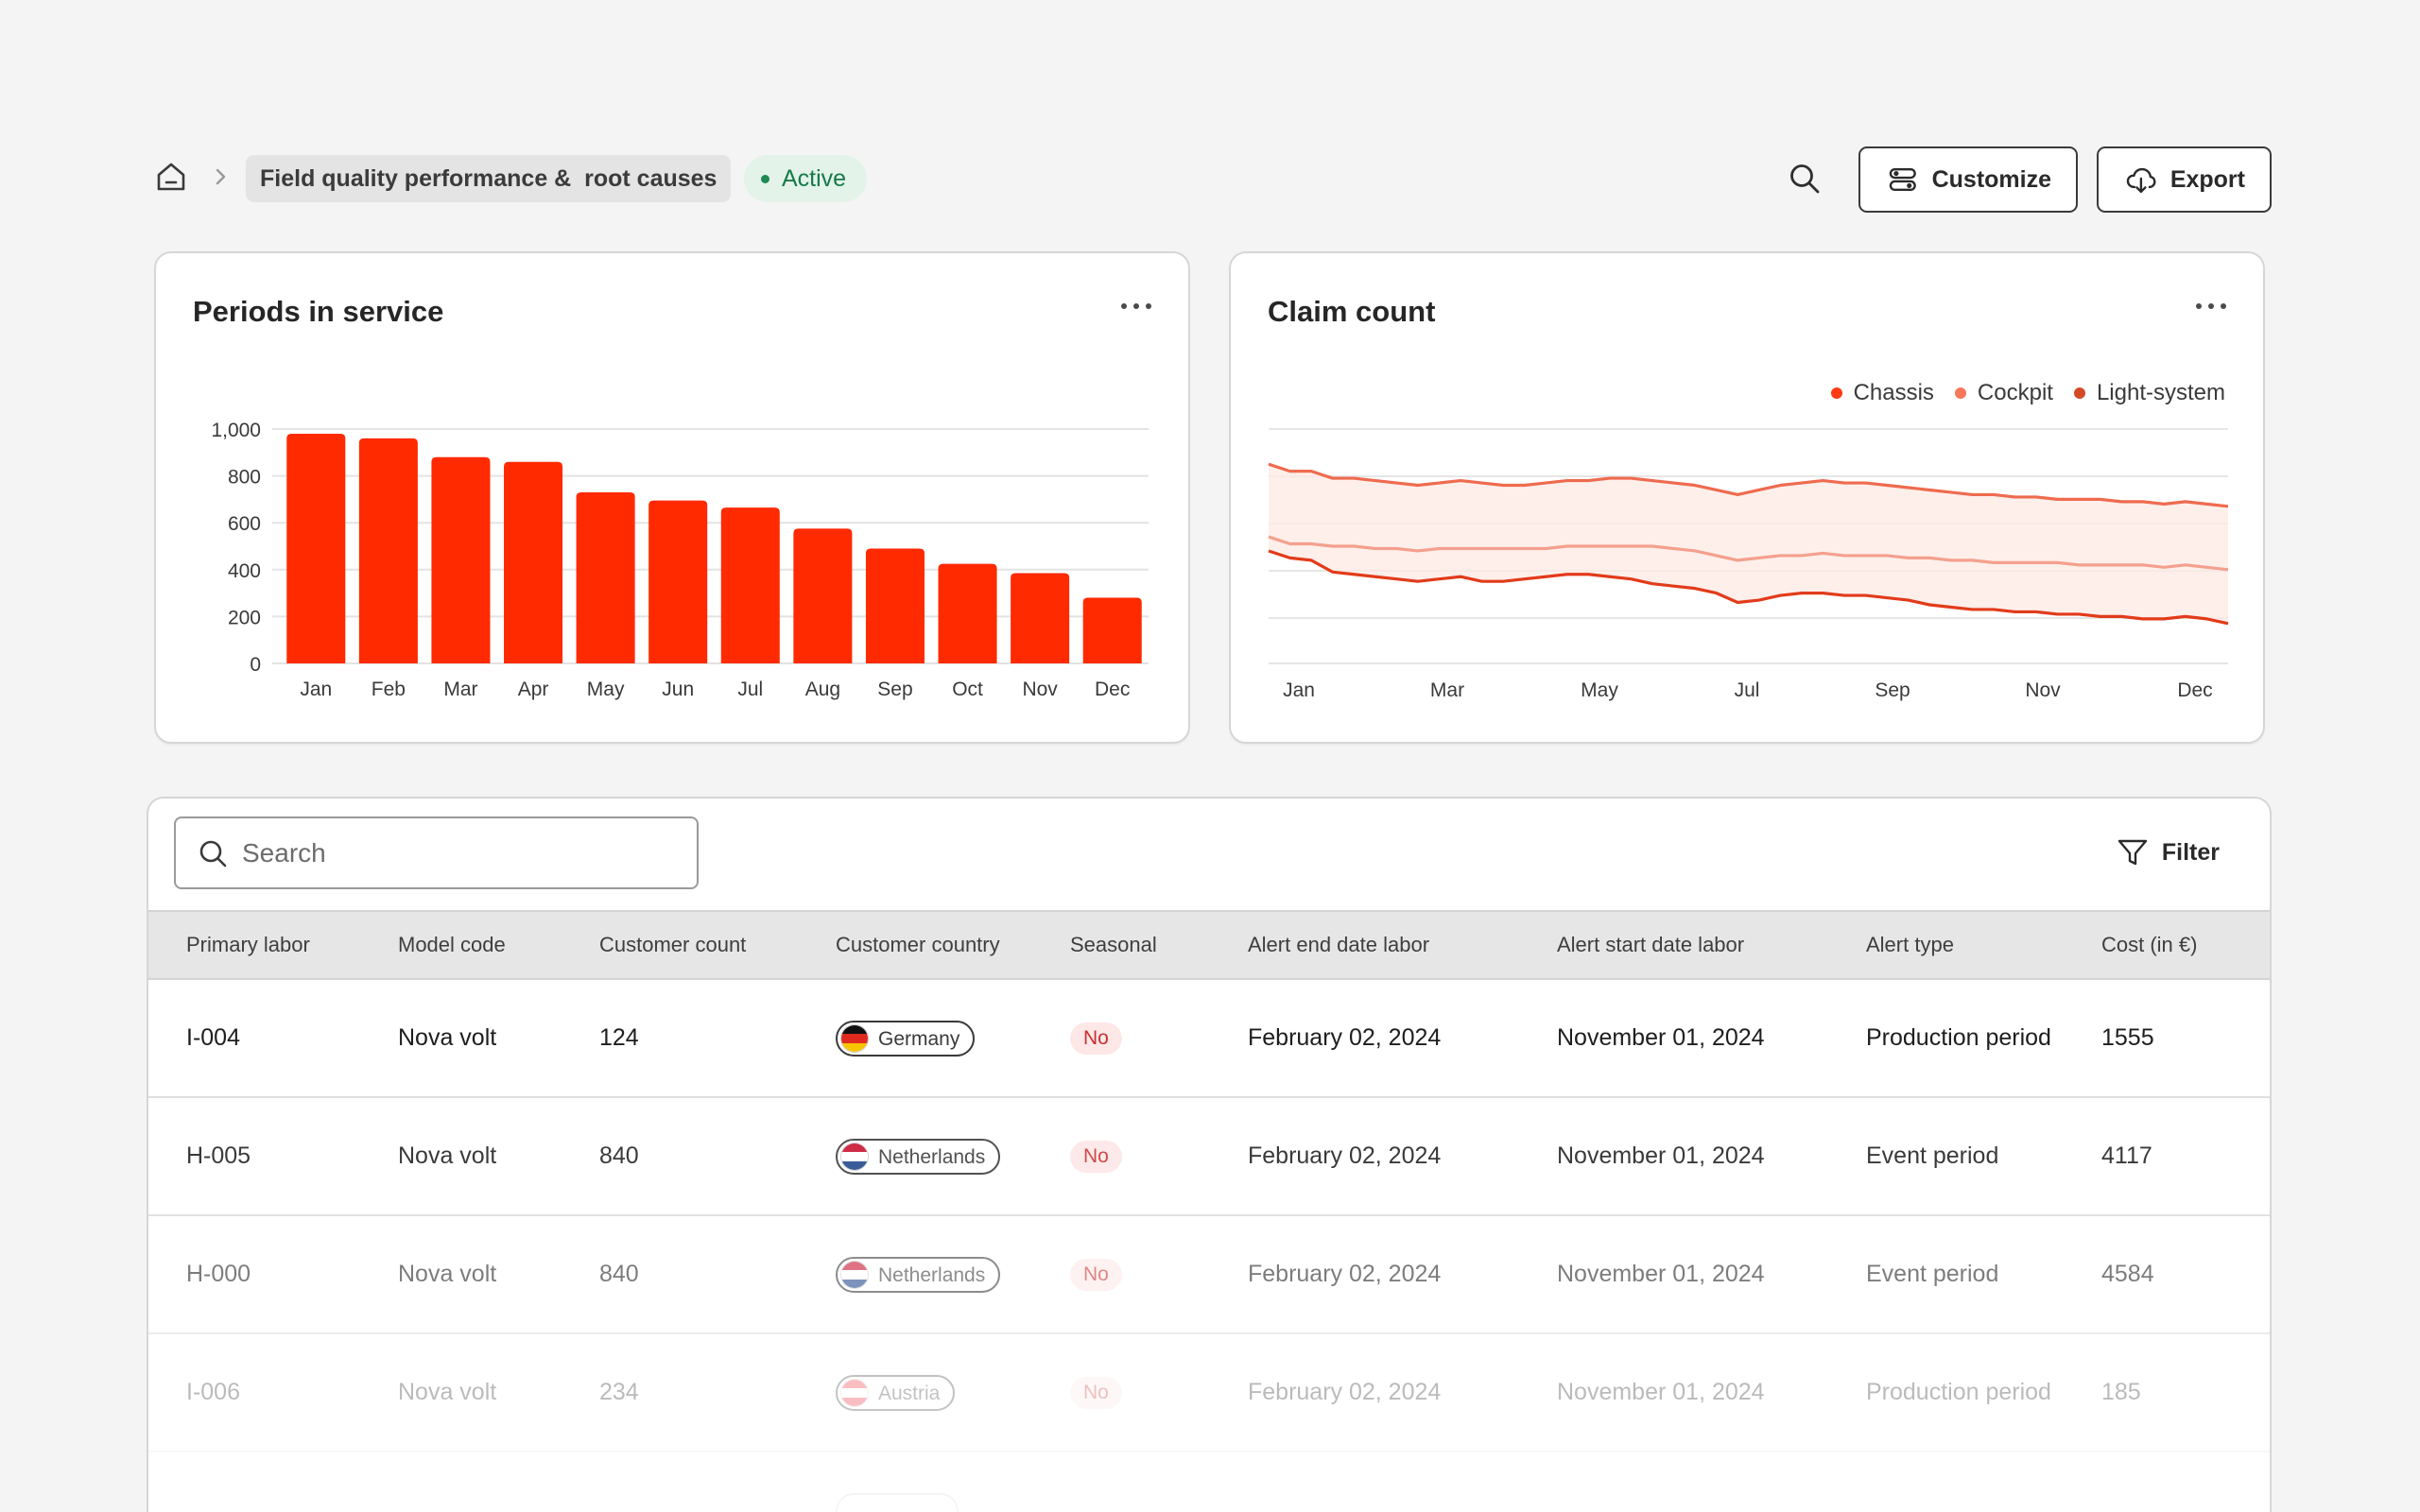 The width and height of the screenshot is (2420, 1512). I want to click on x-tick-label: Aug, so click(822, 689).